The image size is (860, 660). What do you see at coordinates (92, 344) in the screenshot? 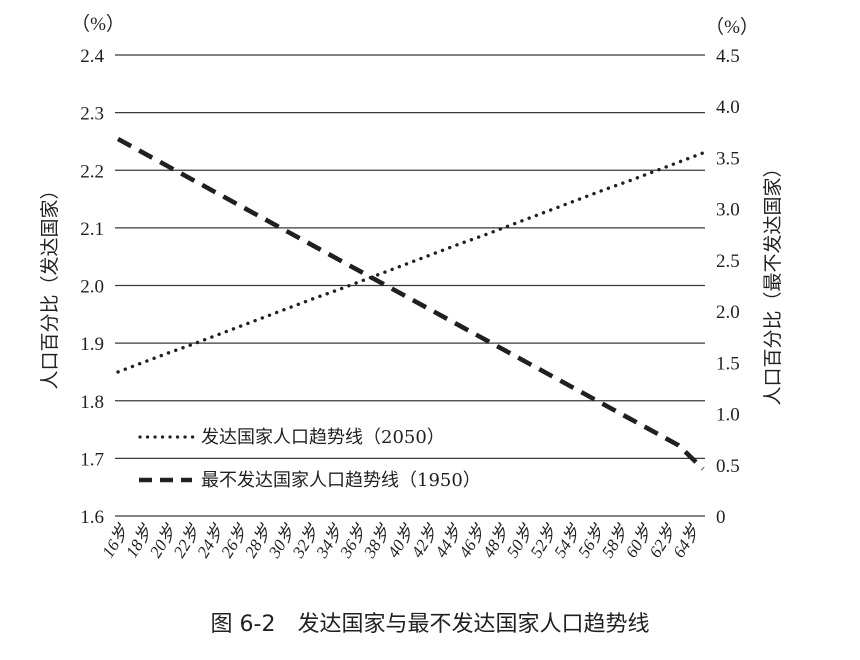
I see `left-tick-label: 1.9` at bounding box center [92, 344].